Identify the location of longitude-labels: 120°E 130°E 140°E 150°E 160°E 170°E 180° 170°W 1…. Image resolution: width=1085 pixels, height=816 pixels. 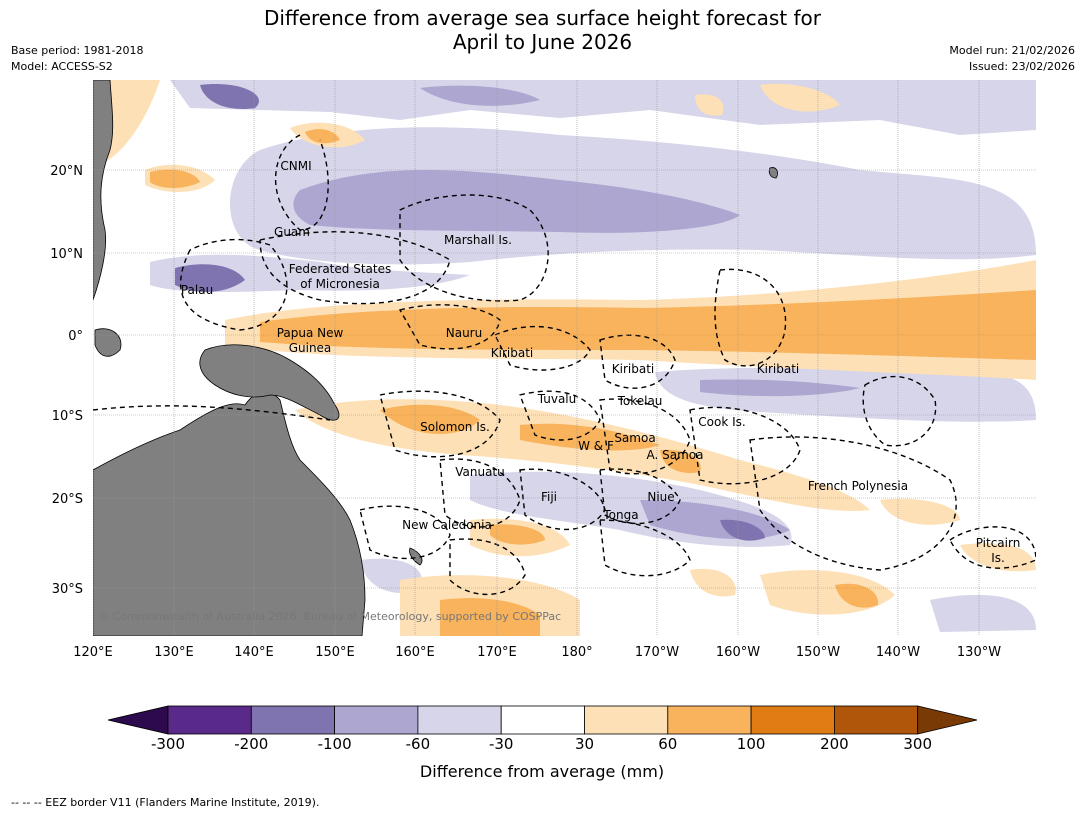
(537, 652).